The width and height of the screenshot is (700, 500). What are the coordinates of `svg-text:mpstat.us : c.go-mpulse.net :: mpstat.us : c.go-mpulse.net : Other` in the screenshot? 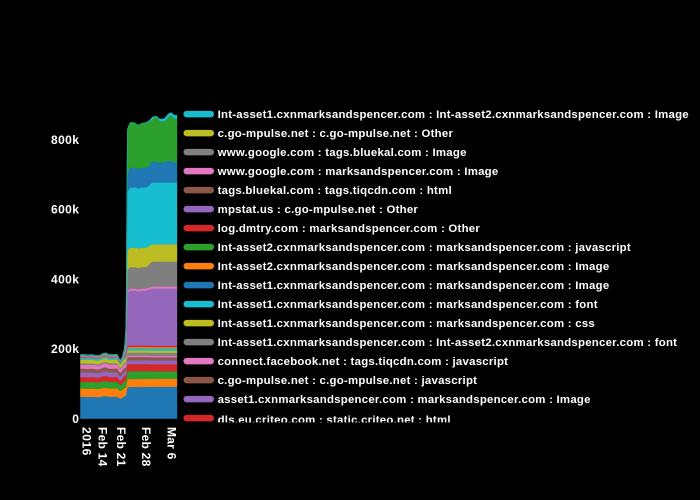 It's located at (318, 210).